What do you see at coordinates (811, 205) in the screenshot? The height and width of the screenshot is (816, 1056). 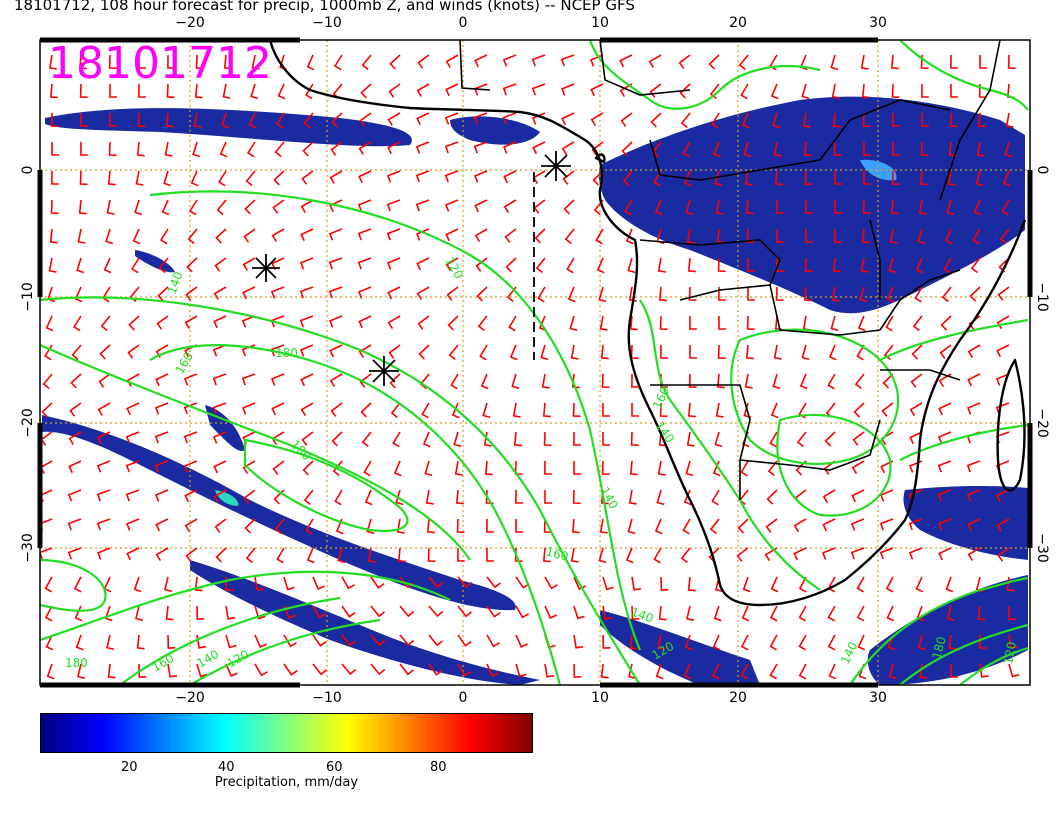 I see `precip-congo` at bounding box center [811, 205].